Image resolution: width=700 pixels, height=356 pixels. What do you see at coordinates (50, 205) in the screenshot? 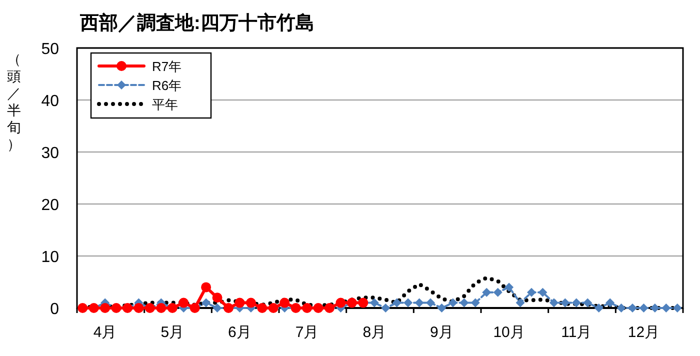
I see `y-tick-label: 20` at bounding box center [50, 205].